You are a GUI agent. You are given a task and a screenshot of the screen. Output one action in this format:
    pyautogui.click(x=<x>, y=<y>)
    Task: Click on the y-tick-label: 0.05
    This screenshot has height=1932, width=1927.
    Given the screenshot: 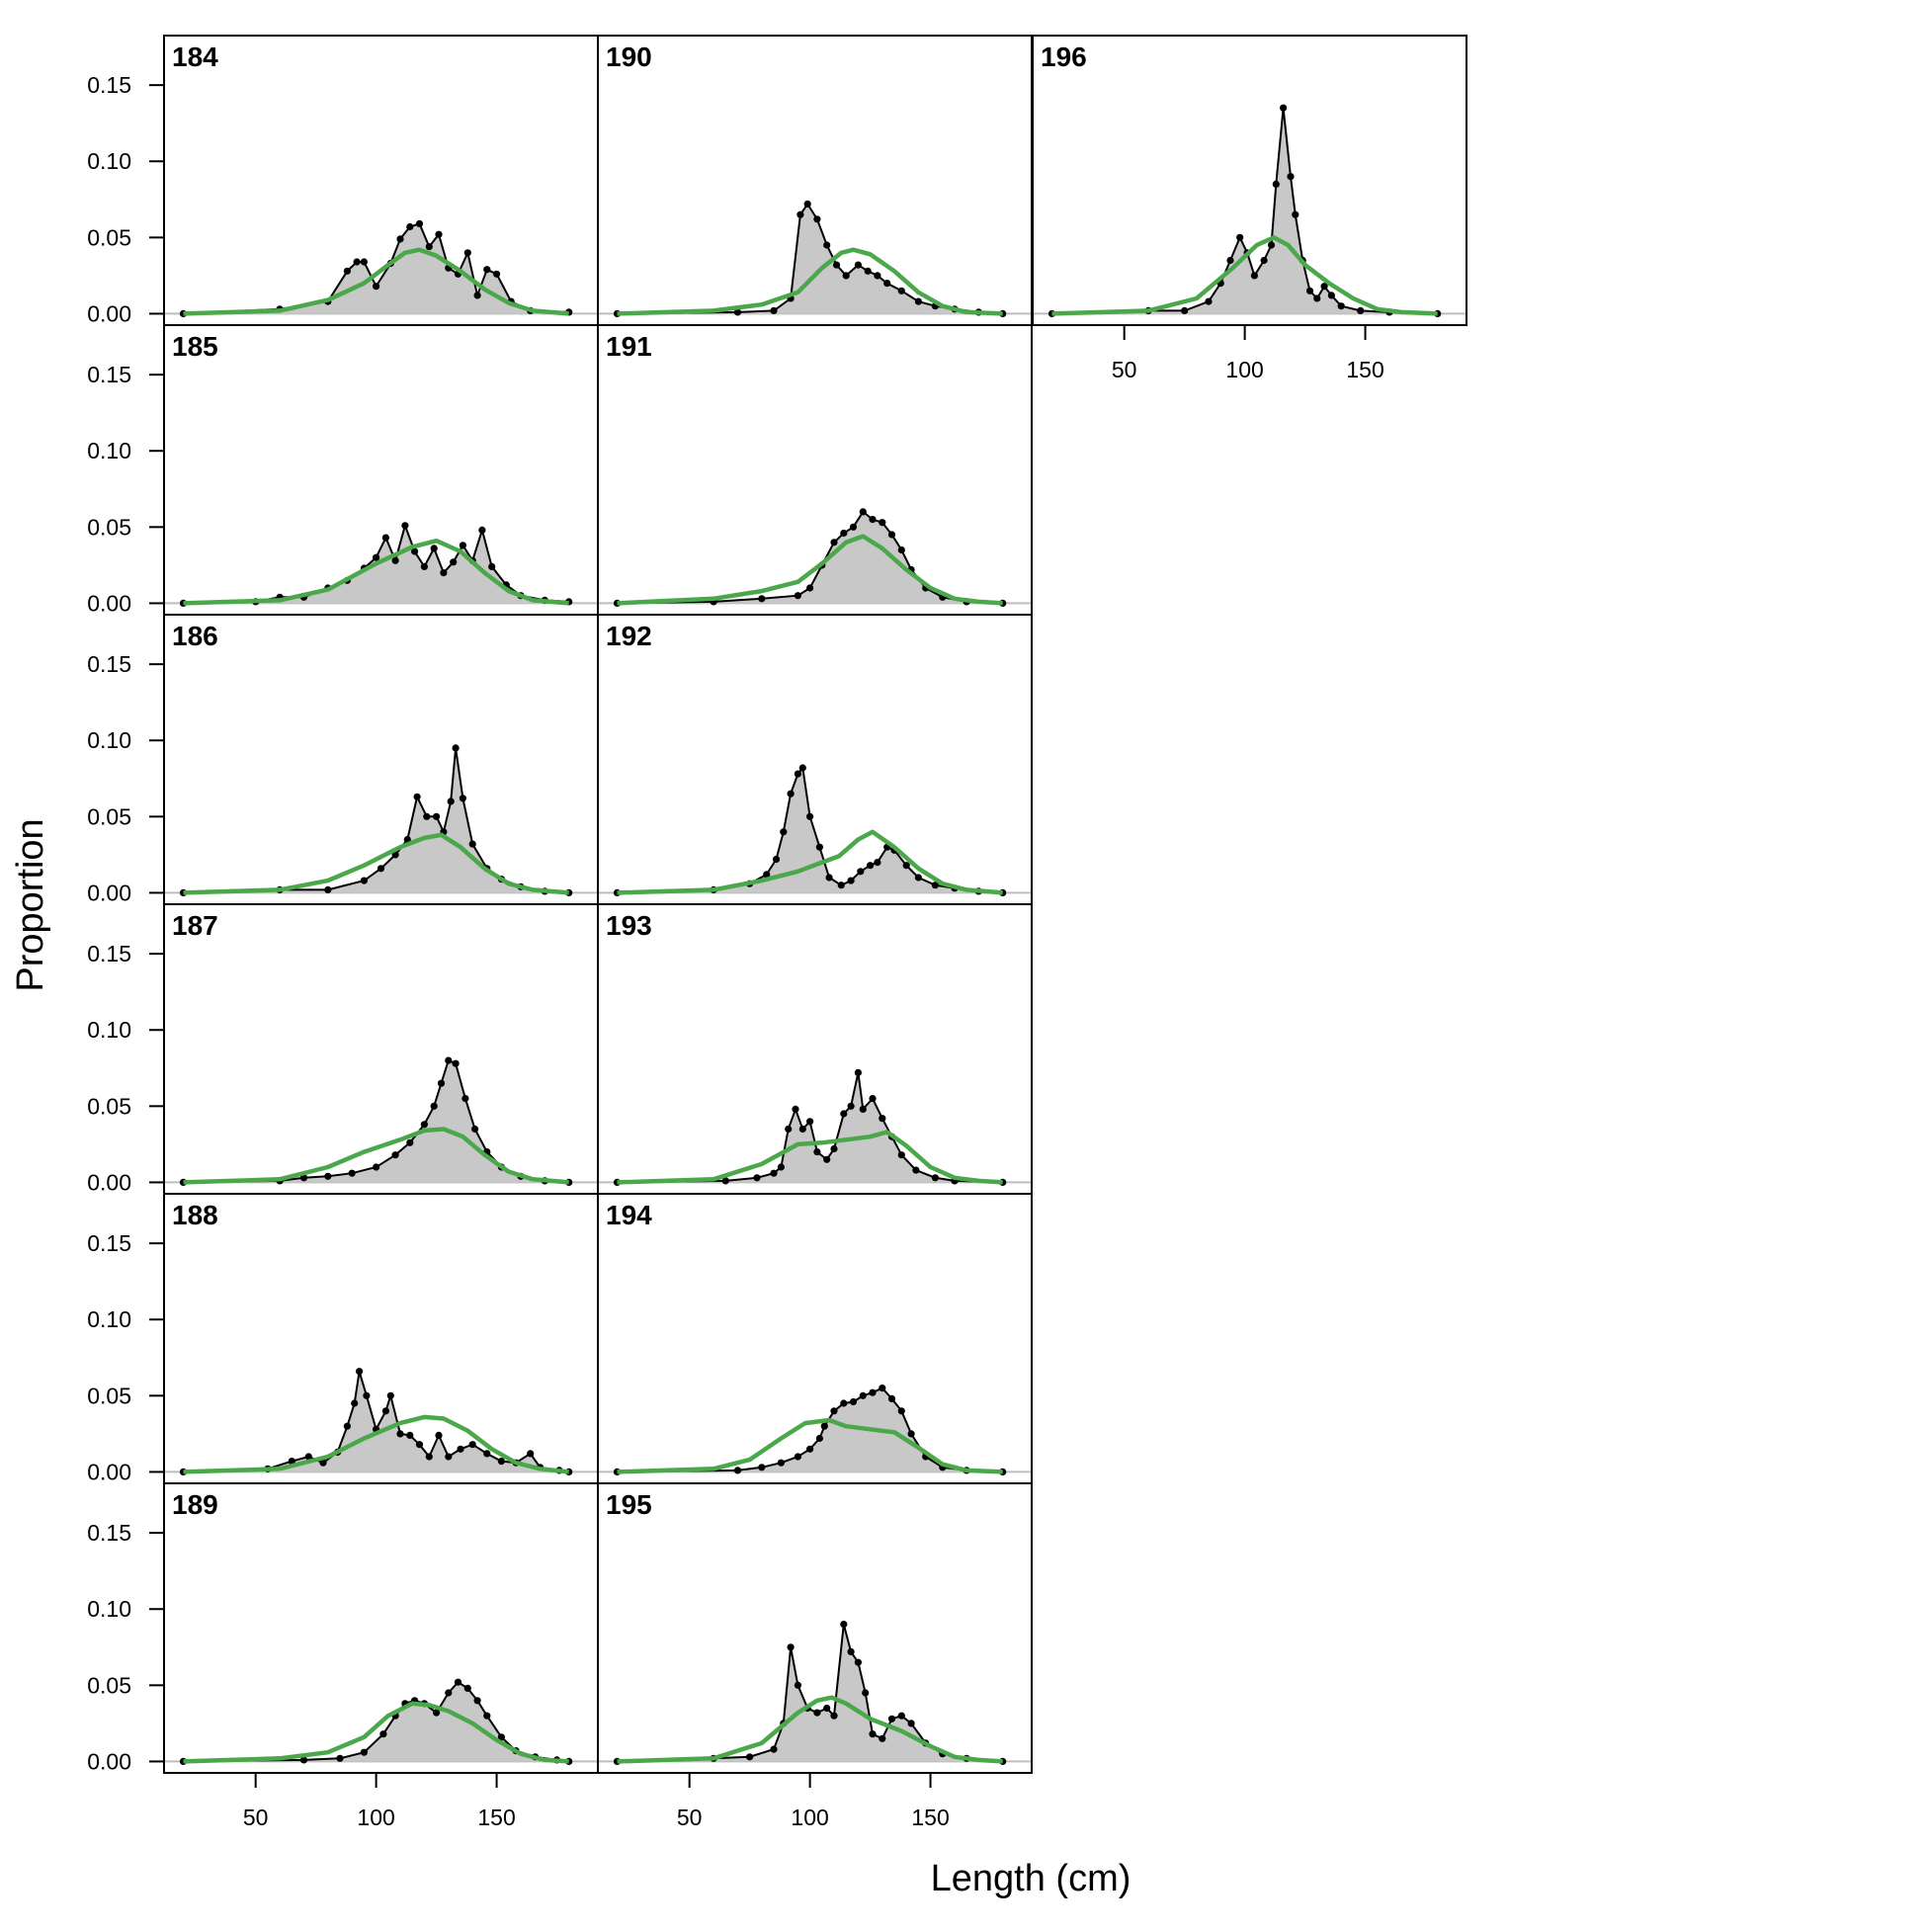 What is the action you would take?
    pyautogui.click(x=109, y=1685)
    